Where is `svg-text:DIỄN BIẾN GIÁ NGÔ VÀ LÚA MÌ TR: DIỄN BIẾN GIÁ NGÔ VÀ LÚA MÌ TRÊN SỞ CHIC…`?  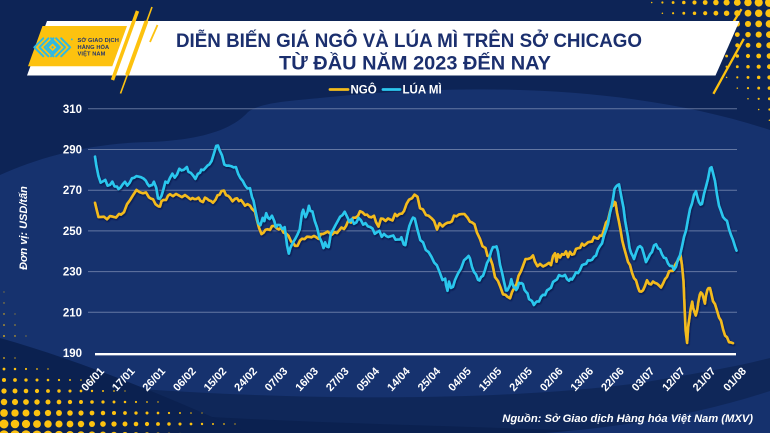
svg-text:DIỄN BIẾN GIÁ NGÔ VÀ LÚA MÌ TR: DIỄN BIẾN GIÁ NGÔ VÀ LÚA MÌ TRÊN SỞ CHIC… is located at coordinates (409, 40).